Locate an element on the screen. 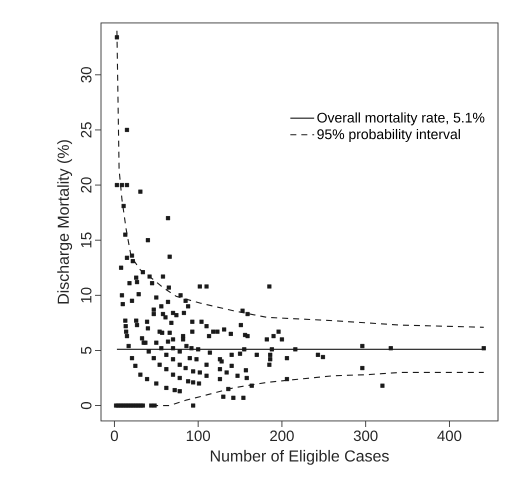 The image size is (511, 498). x-tick-label: 200 is located at coordinates (282, 436).